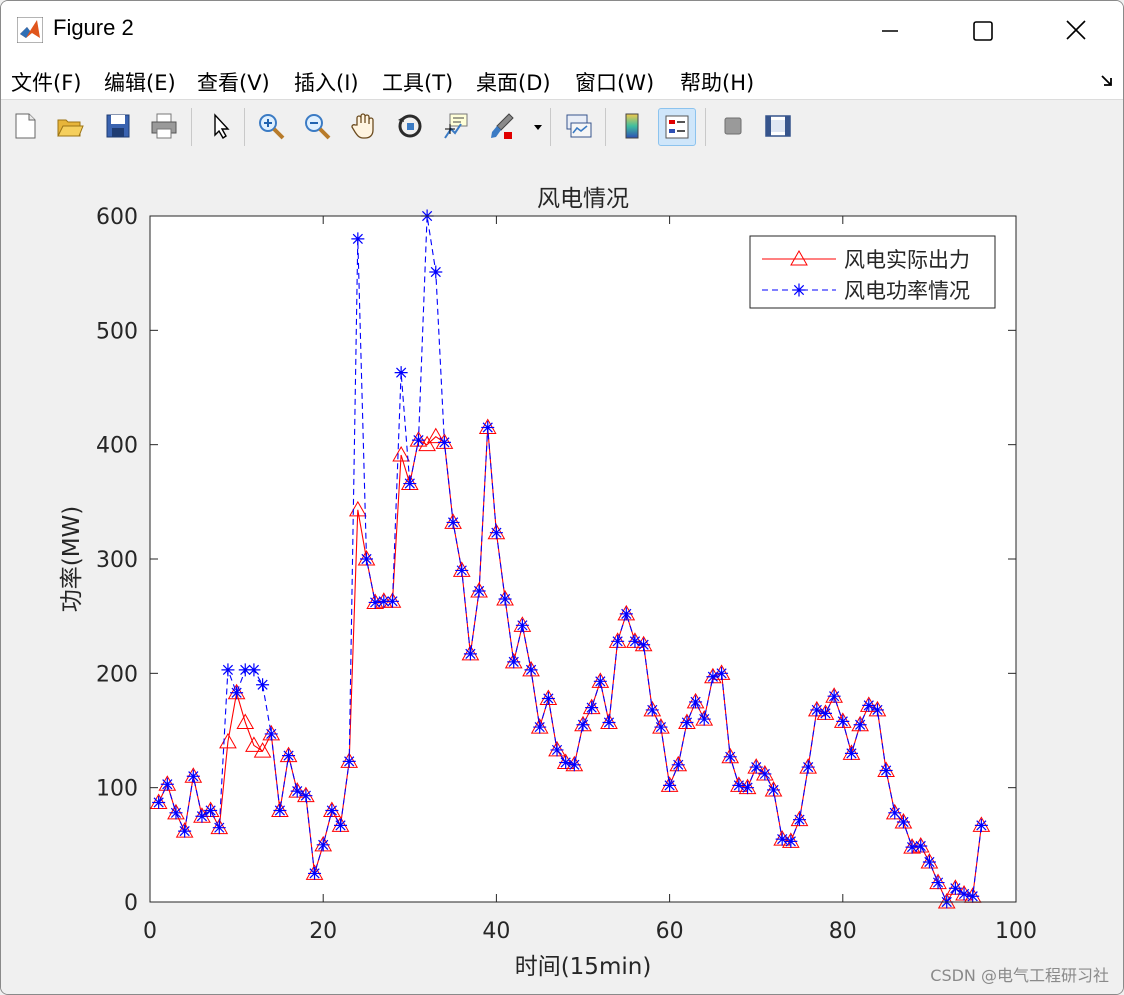 The height and width of the screenshot is (995, 1124). I want to click on data-cursor-icon, so click(456, 126).